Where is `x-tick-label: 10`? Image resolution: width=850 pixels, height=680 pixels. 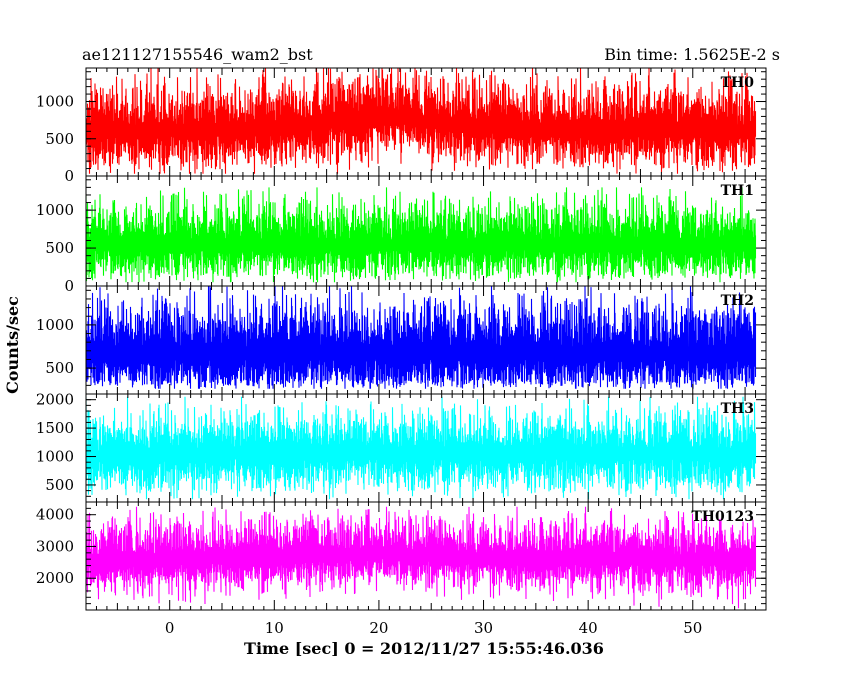
x-tick-label: 10 is located at coordinates (274, 628).